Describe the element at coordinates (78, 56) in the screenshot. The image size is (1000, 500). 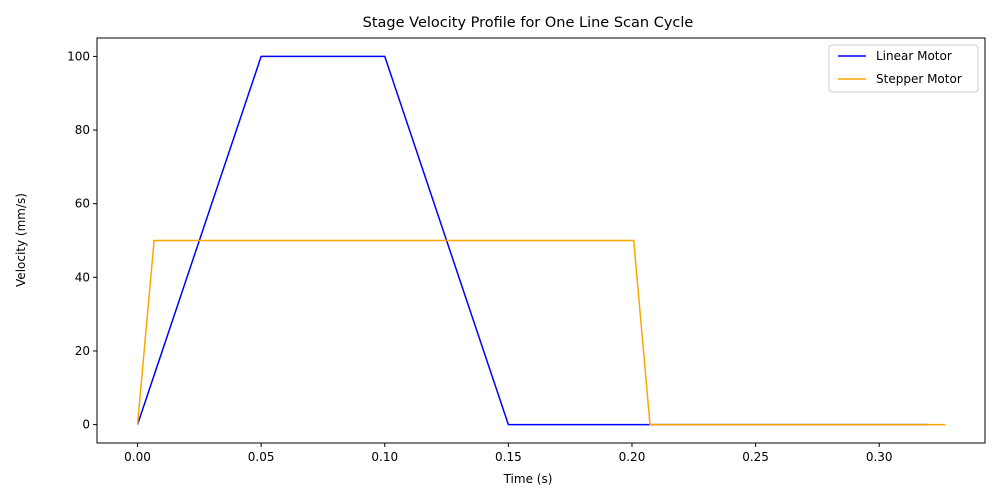
I see `y-tick-label: 100` at that location.